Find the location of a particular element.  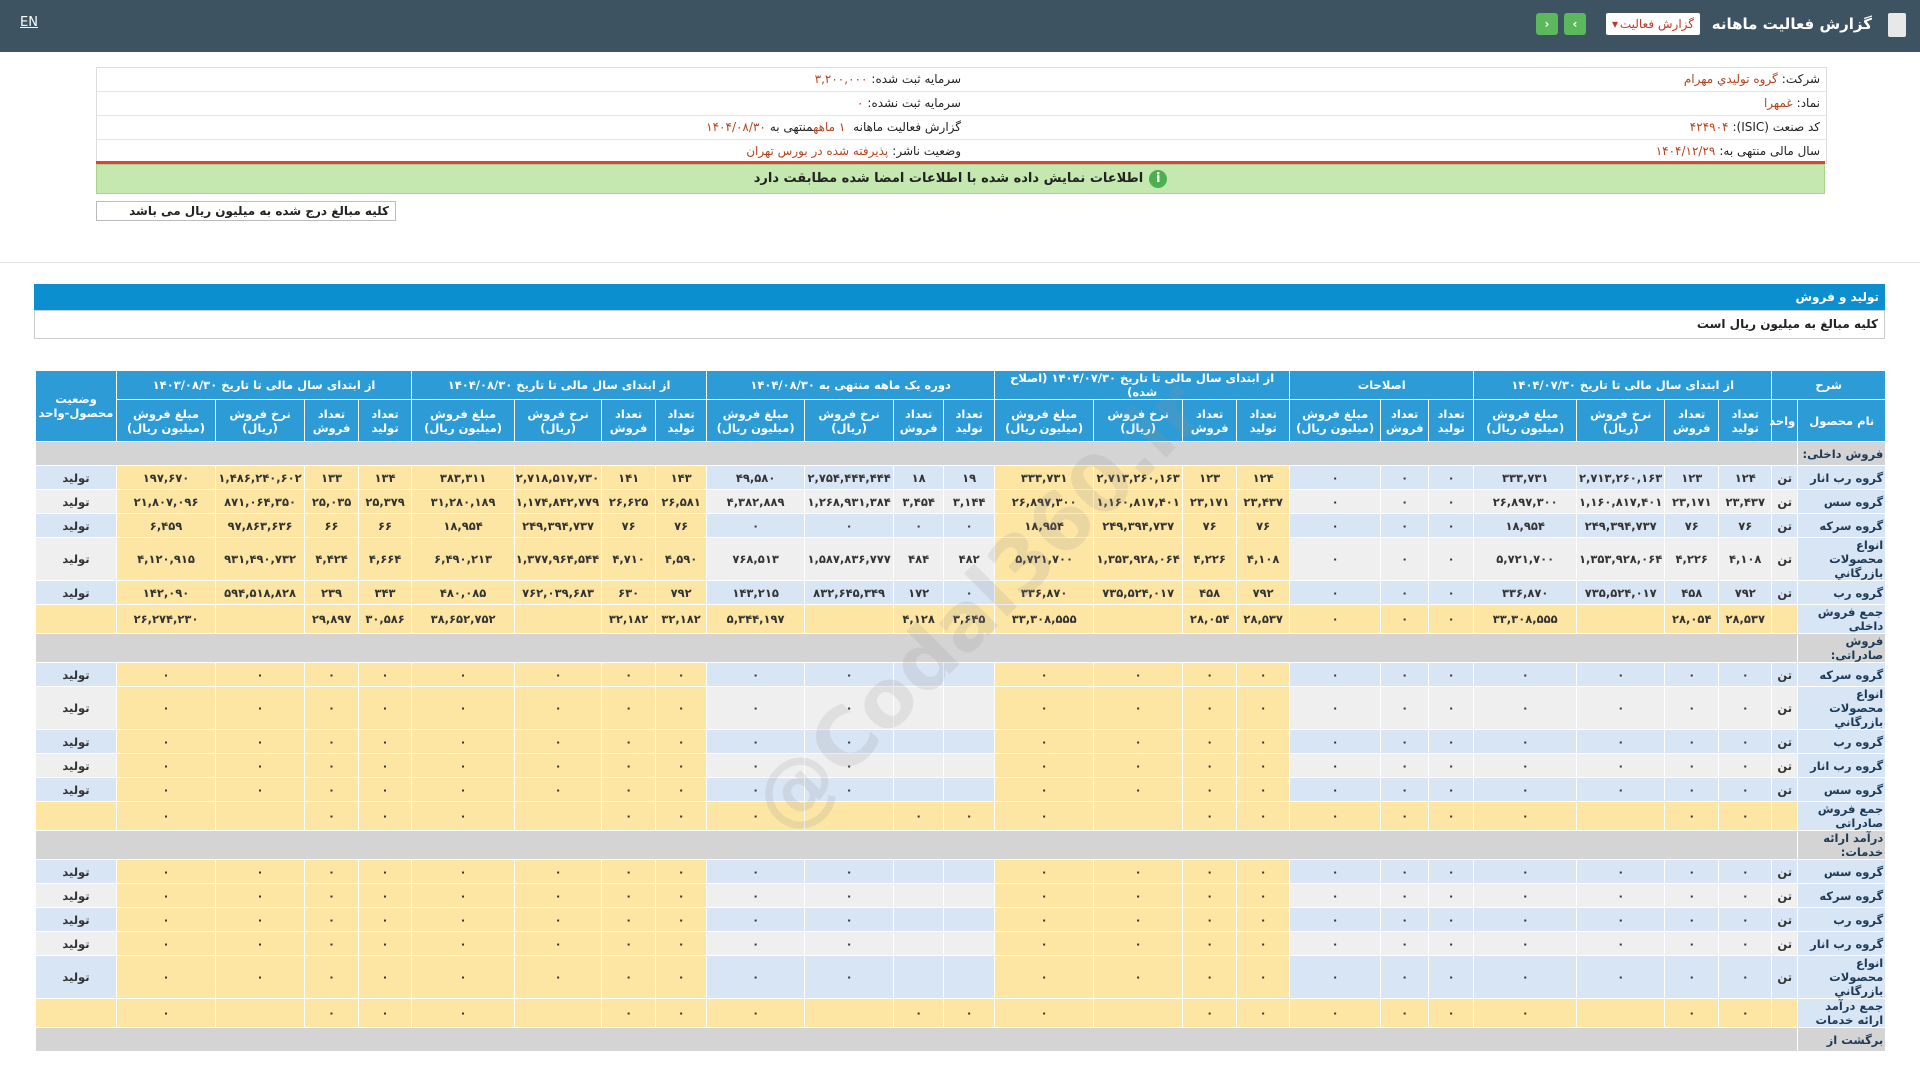

cell: ۲۴۹,۳۹۴,۷۳۷ is located at coordinates (1621, 525).